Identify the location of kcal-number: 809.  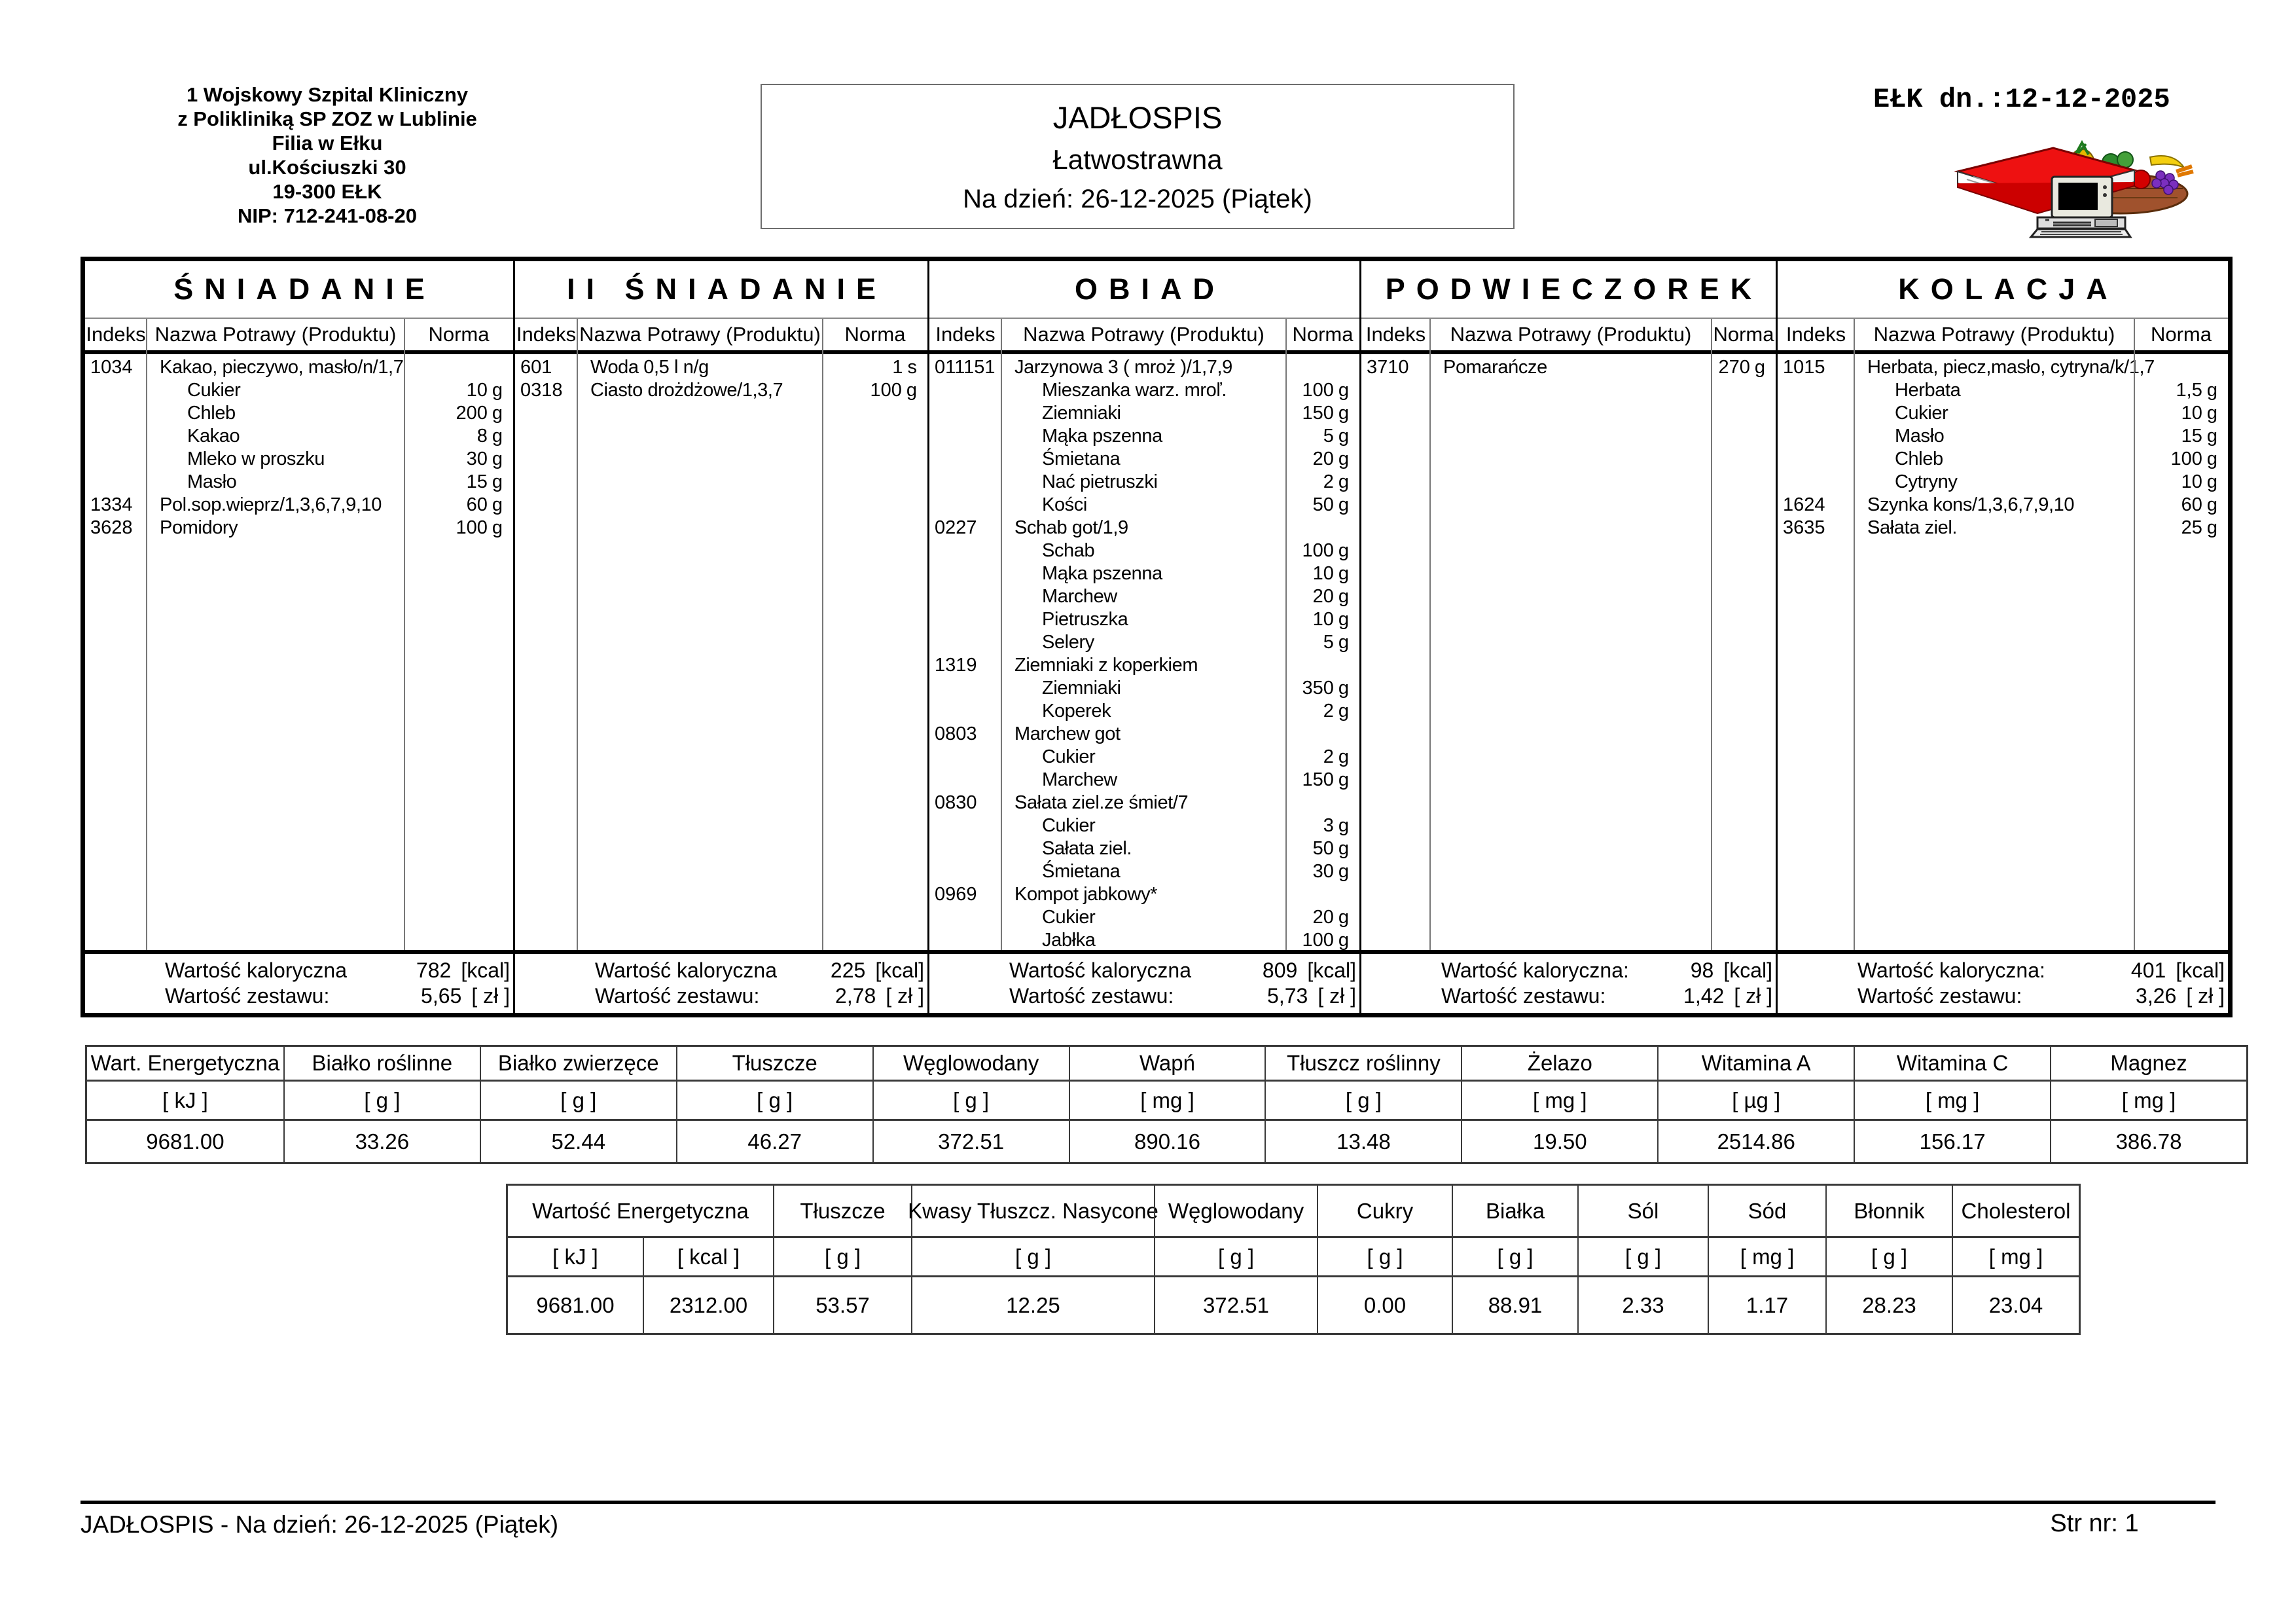
(1280, 970).